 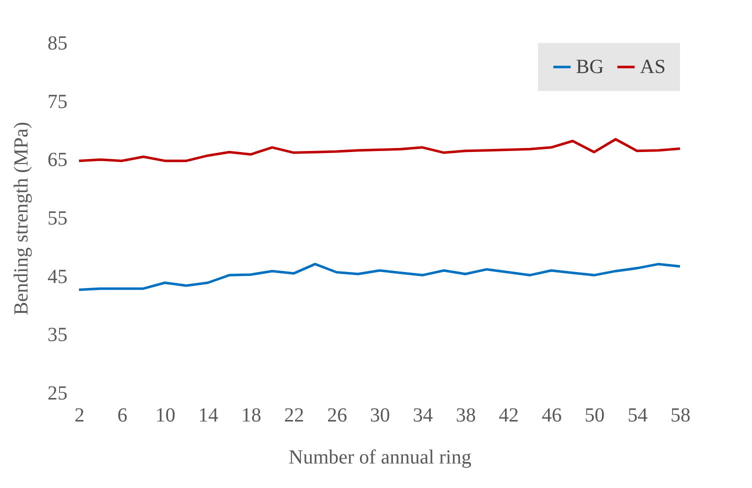 What do you see at coordinates (208, 415) in the screenshot?
I see `x-tick-label: 14` at bounding box center [208, 415].